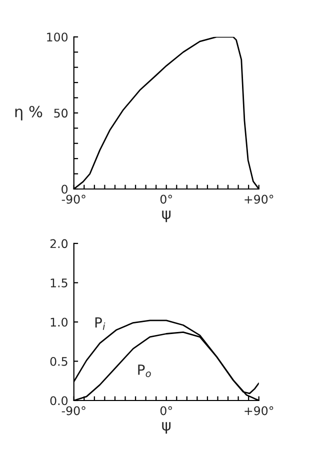 This screenshot has height=450, width=313. Describe the element at coordinates (144, 371) in the screenshot. I see `series-label: P$_{o}$` at that location.